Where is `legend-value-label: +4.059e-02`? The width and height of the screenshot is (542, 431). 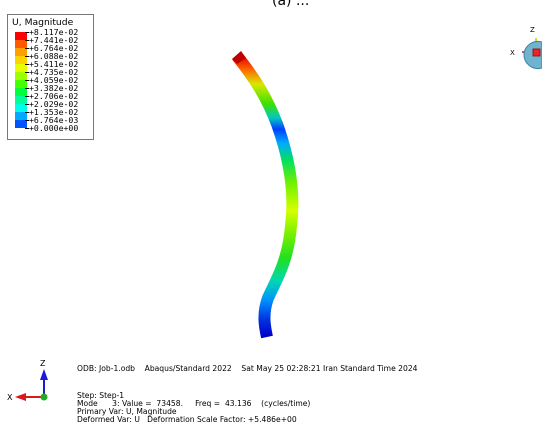
legend-value-label: +4.059e-02 is located at coordinates (54, 80).